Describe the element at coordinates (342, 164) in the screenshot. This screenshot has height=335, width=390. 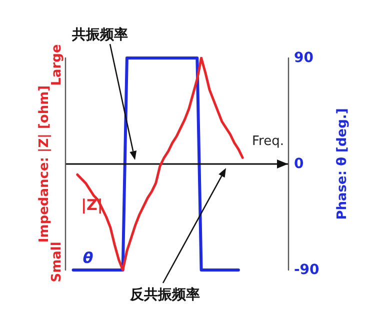
I see `y-axis-title: Phase: θ [deg.]` at that location.